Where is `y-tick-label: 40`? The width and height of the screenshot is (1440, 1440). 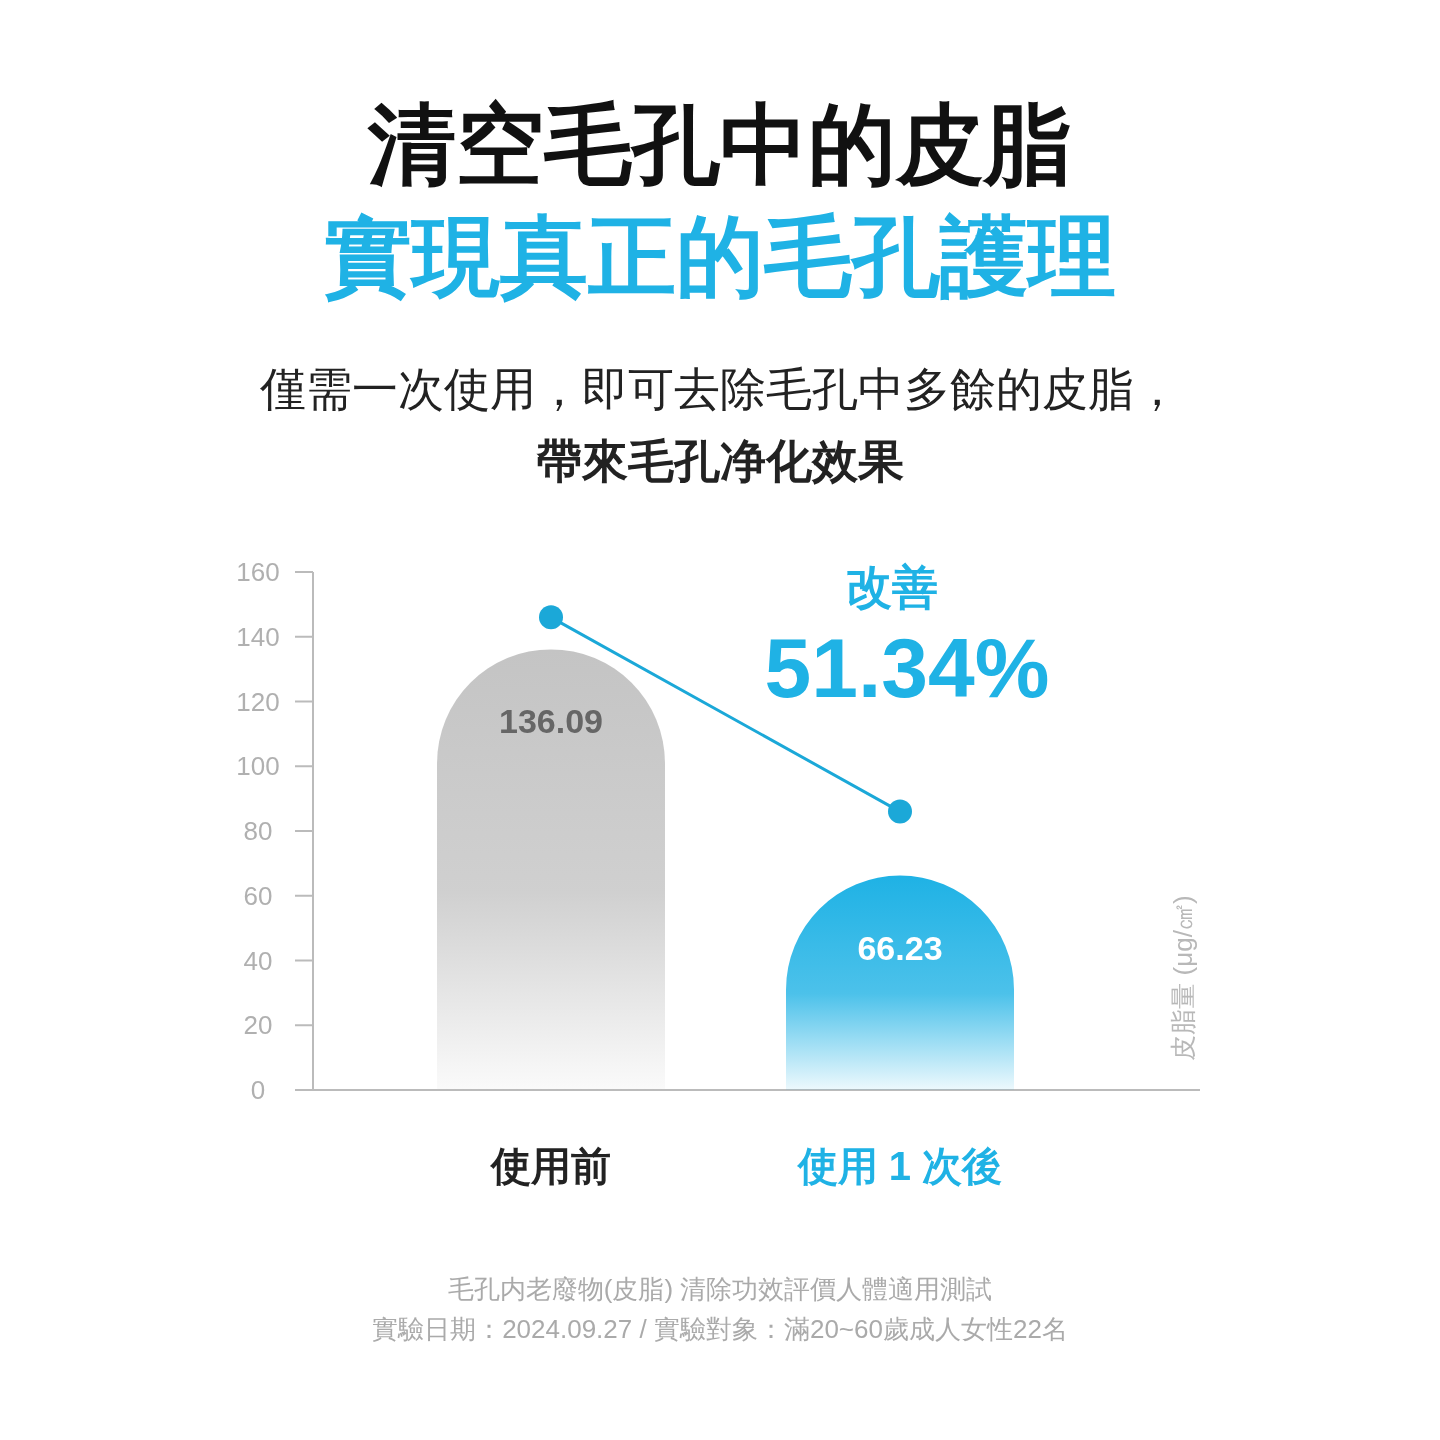 y-tick-label: 40 is located at coordinates (258, 960).